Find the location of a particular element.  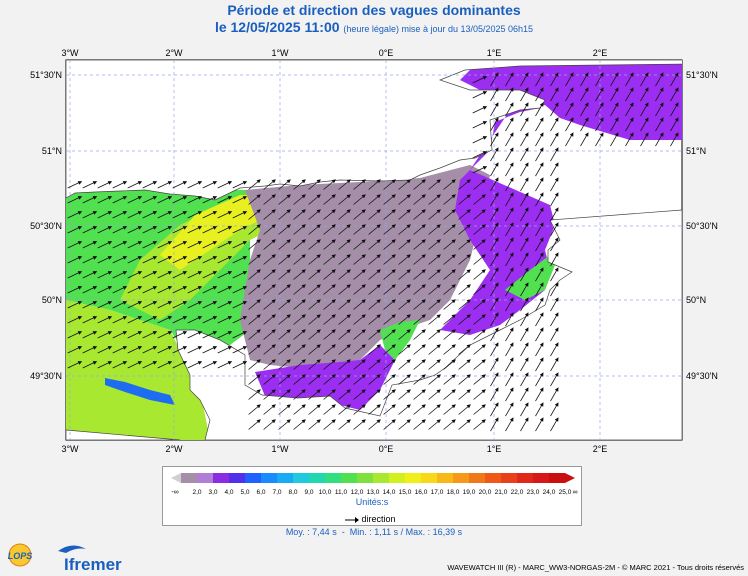

legend-max-label: ∞ is located at coordinates (575, 492).